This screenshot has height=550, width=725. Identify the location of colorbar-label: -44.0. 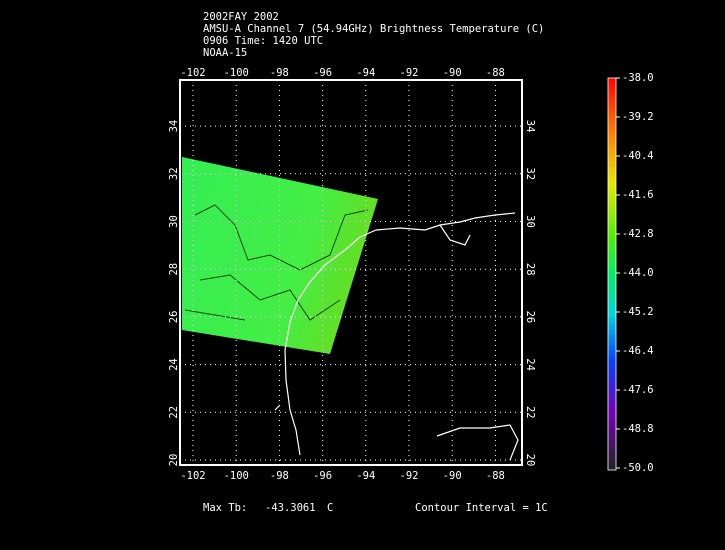
(638, 273).